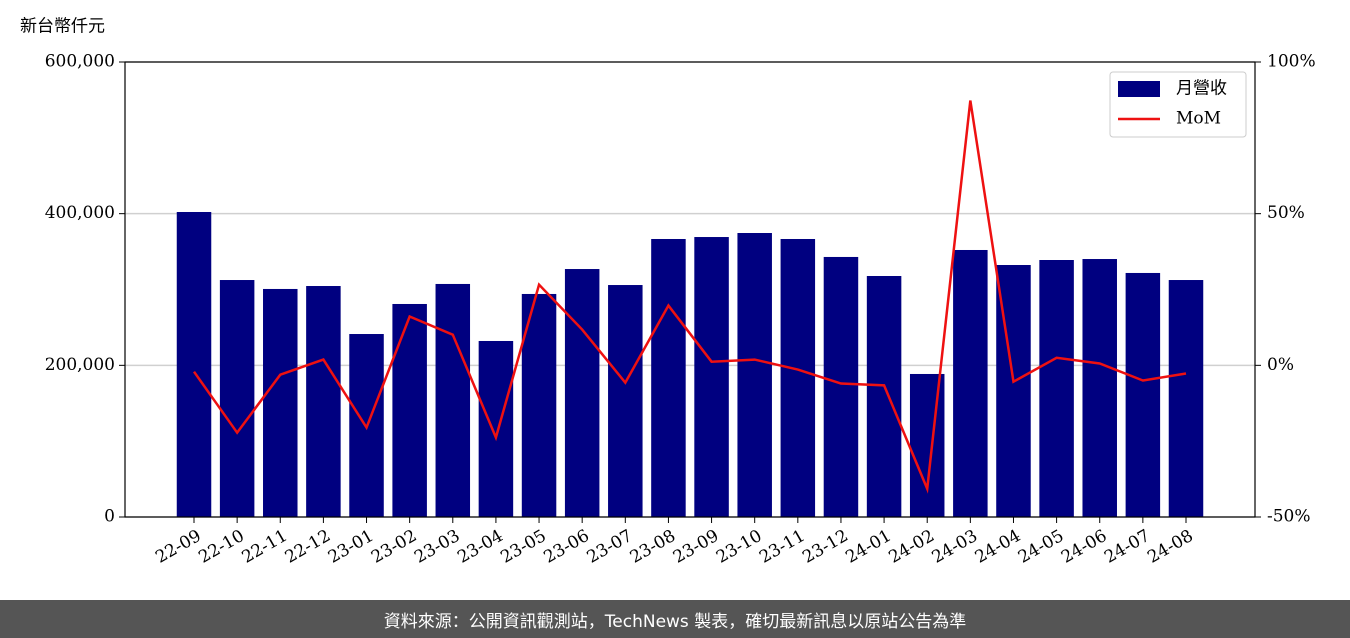 The width and height of the screenshot is (1350, 638). What do you see at coordinates (1286, 213) in the screenshot?
I see `y2-tick-label: 50%` at bounding box center [1286, 213].